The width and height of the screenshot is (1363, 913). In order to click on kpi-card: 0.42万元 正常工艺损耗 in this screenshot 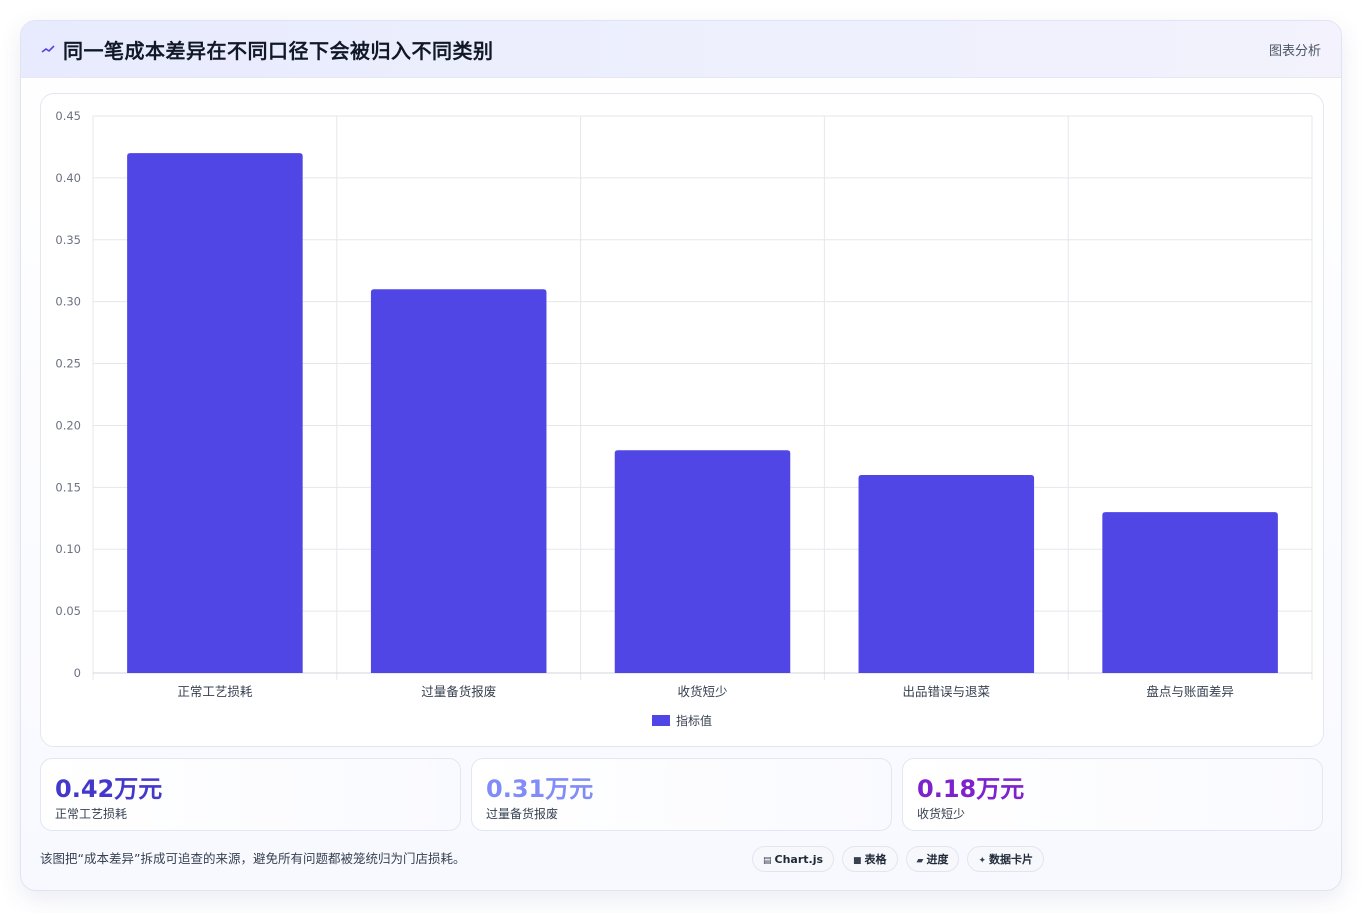, I will do `click(250, 794)`.